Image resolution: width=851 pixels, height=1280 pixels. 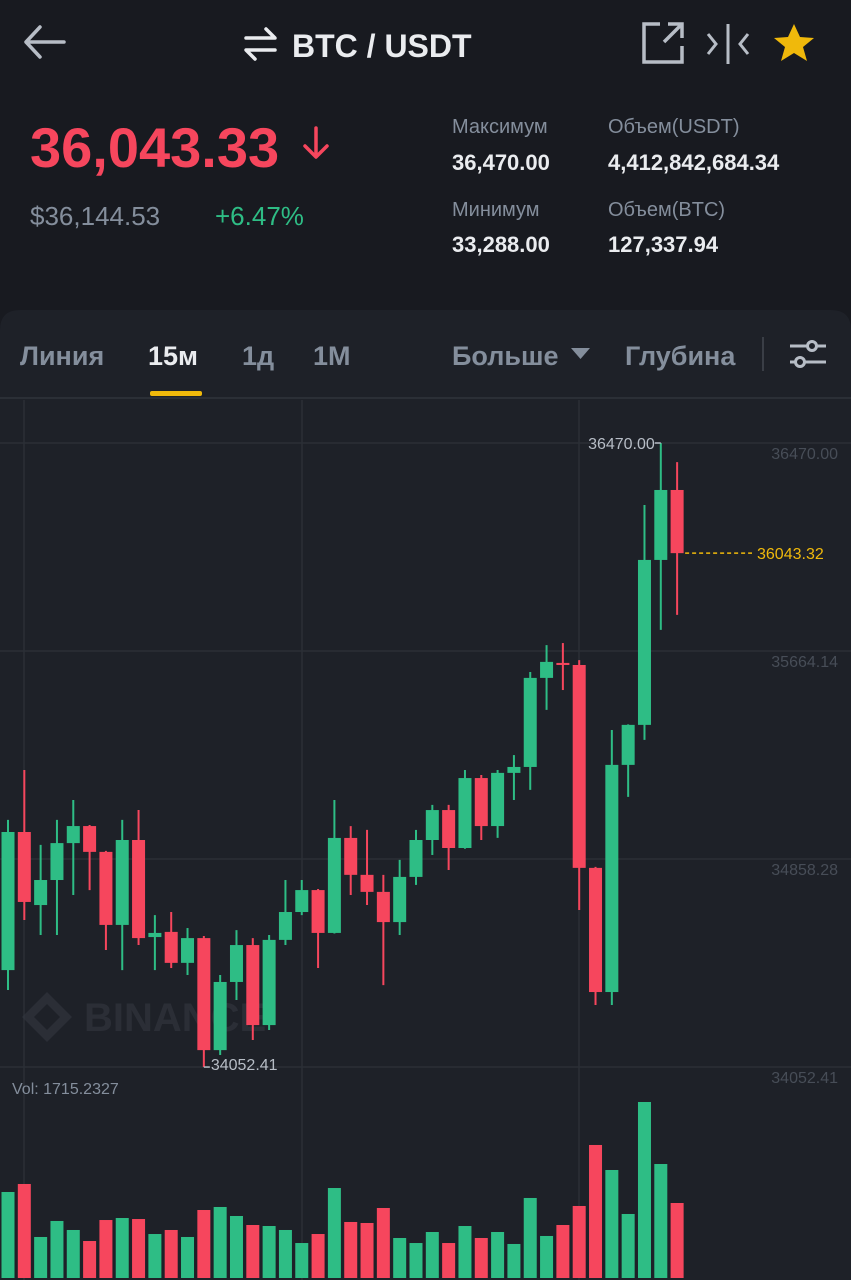 I want to click on favorite-star, so click(x=794, y=42).